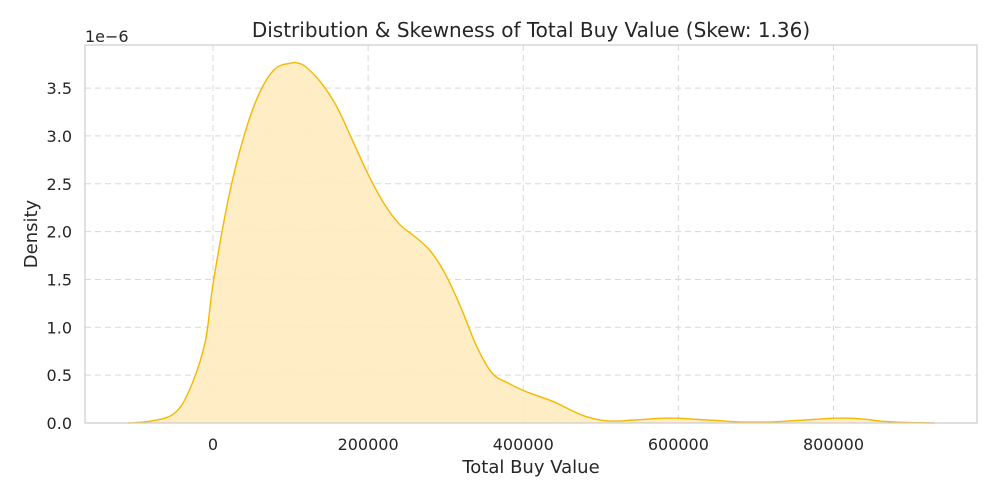 This screenshot has height=500, width=1000. What do you see at coordinates (107, 36) in the screenshot?
I see `y-offset-label: 1e−6` at bounding box center [107, 36].